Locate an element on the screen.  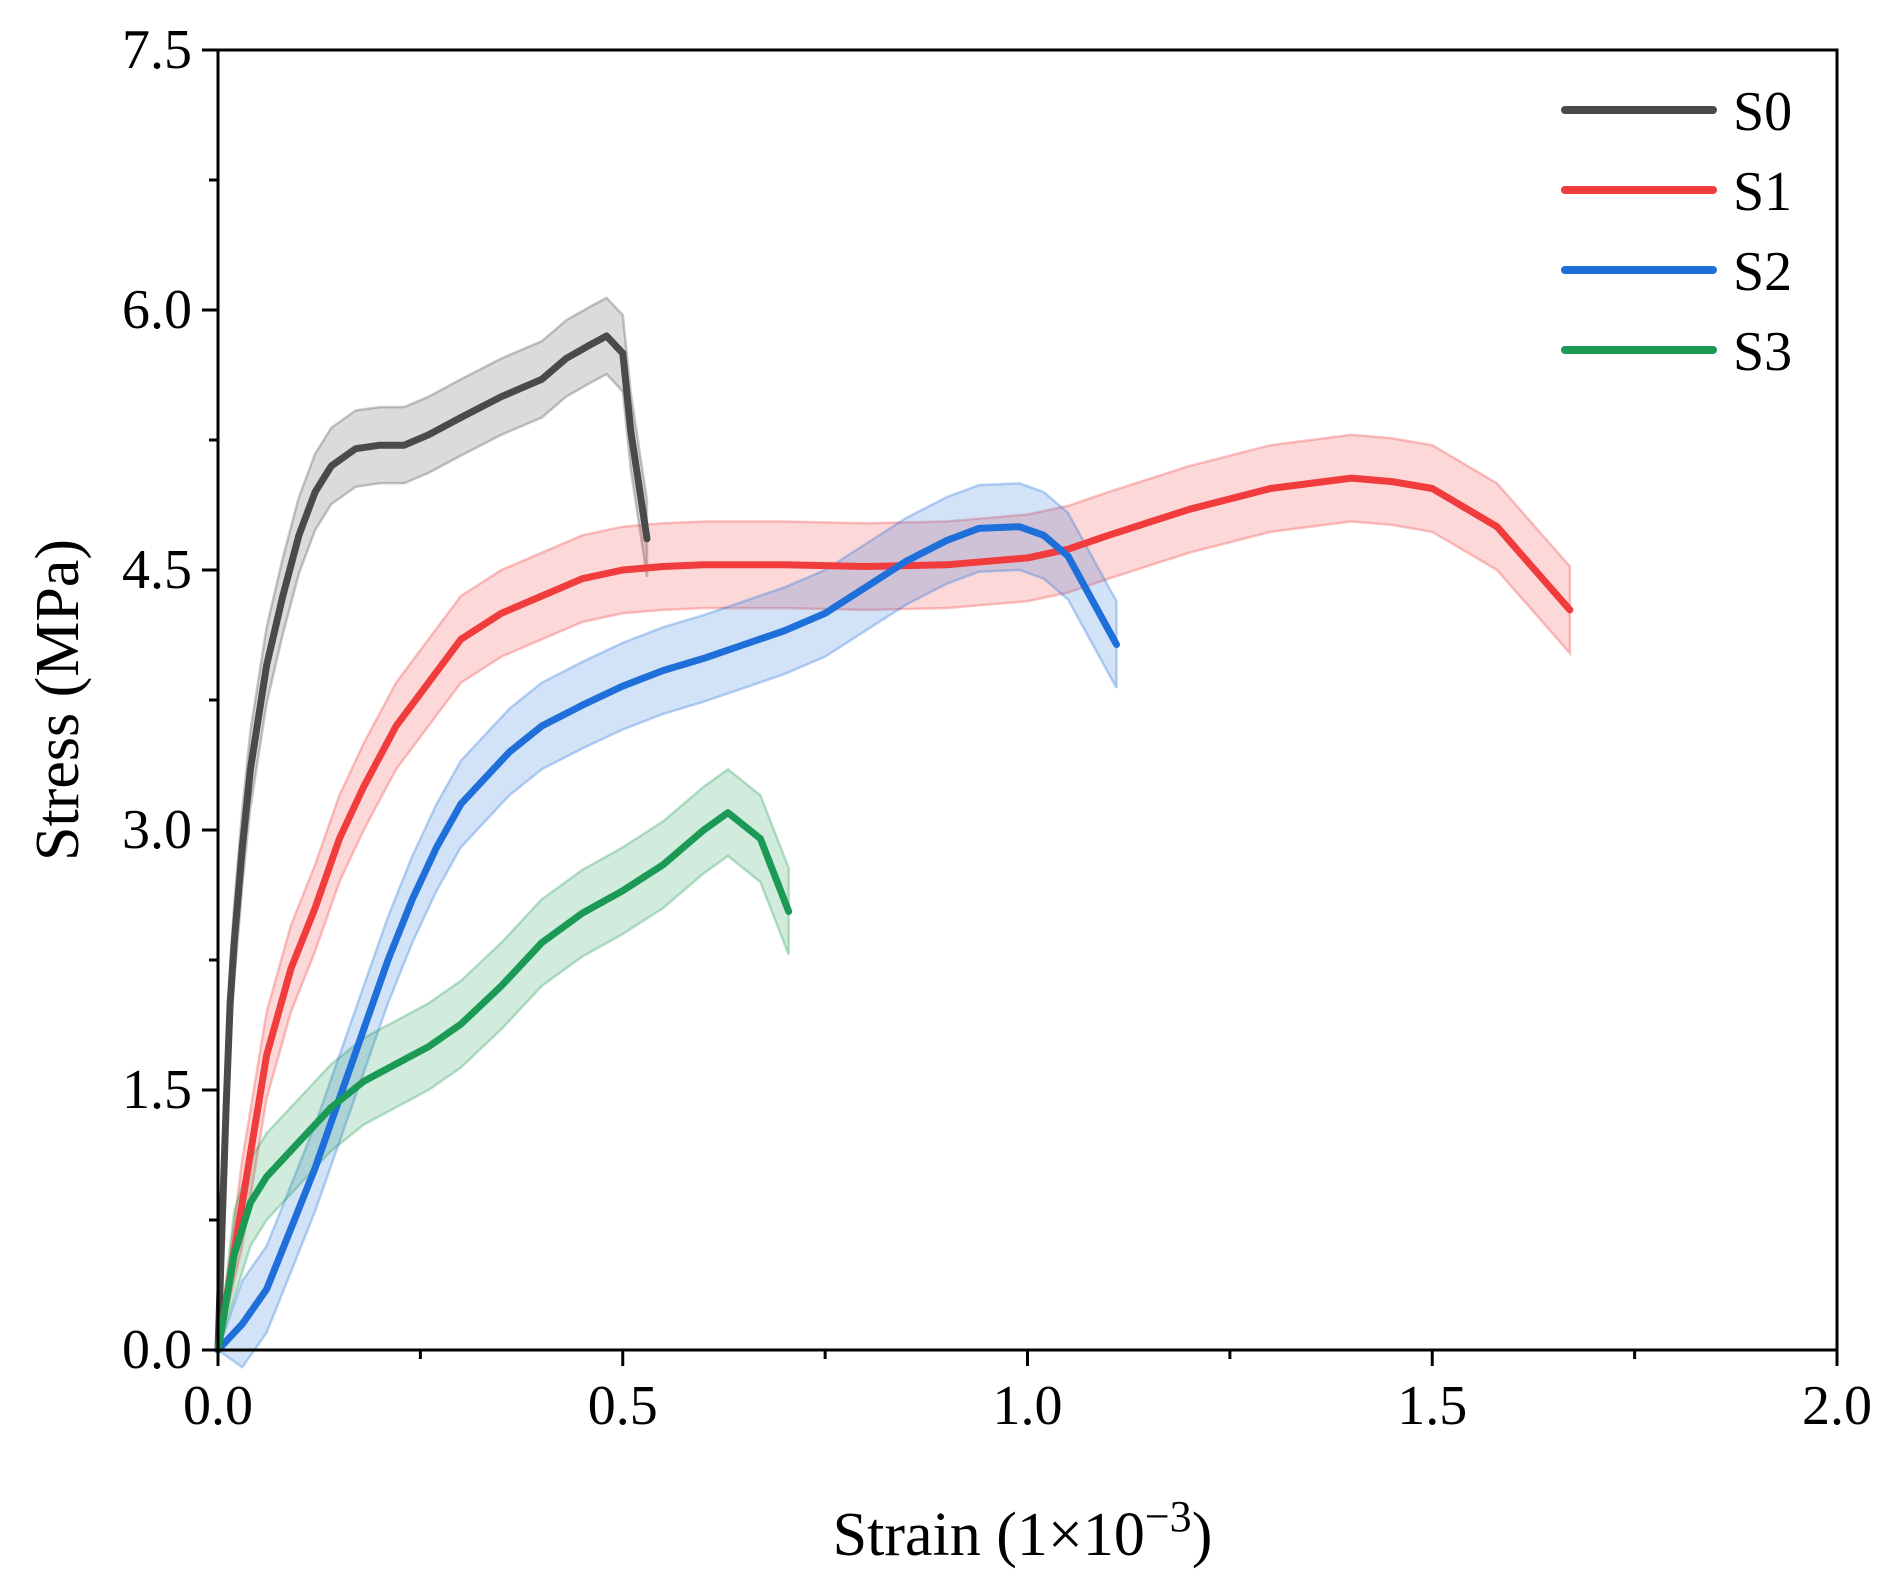
legend-label-s3: S3 is located at coordinates (1762, 352).